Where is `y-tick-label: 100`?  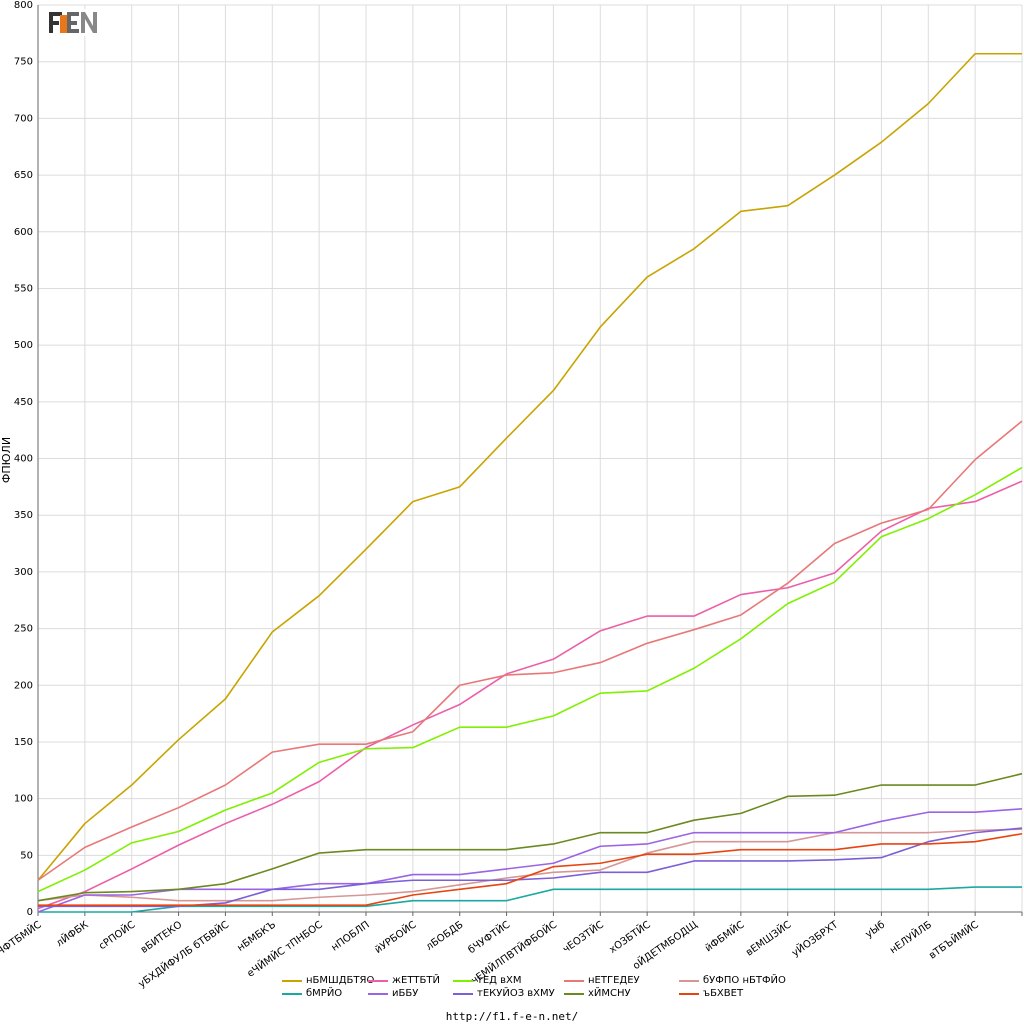
y-tick-label: 100 is located at coordinates (23, 799).